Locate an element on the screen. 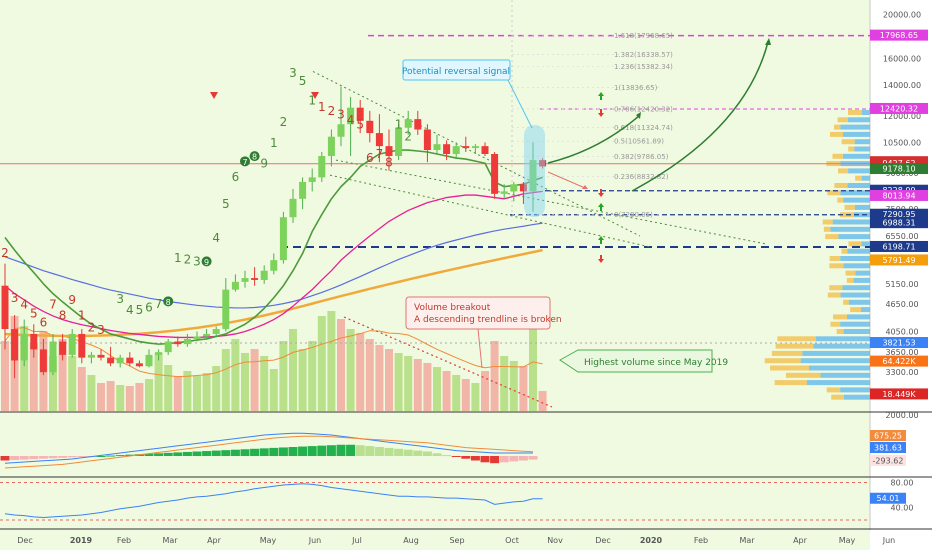 The image size is (932, 550). reversal-callout-text: Potential reversal signal is located at coordinates (456, 72).